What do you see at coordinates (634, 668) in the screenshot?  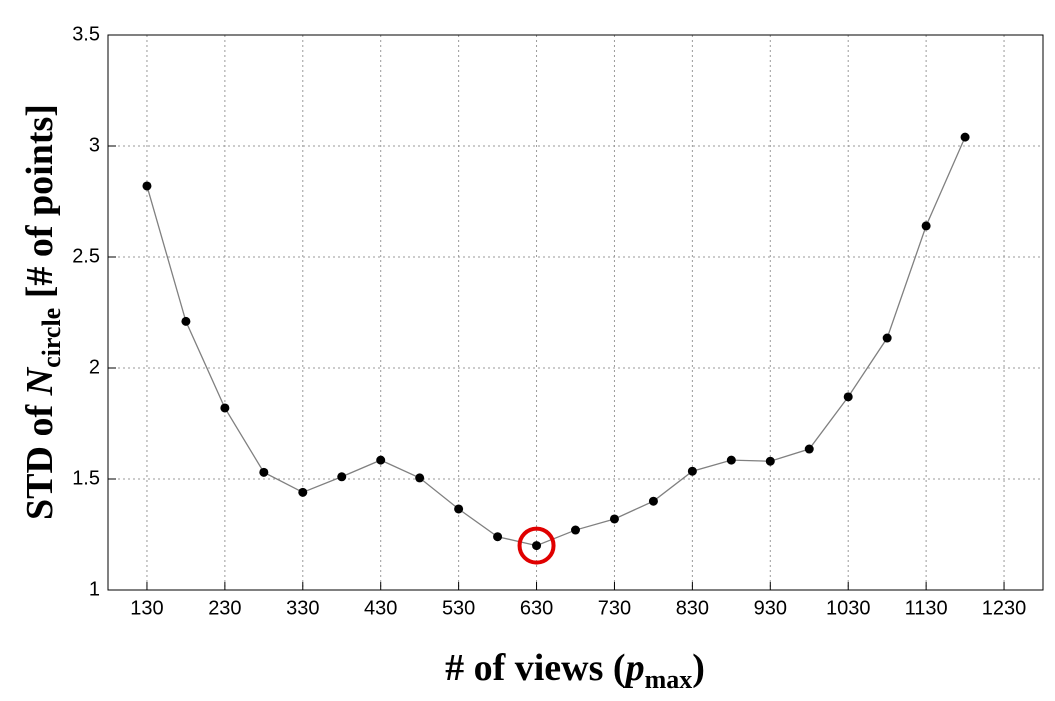 I see `x-label-var: p` at bounding box center [634, 668].